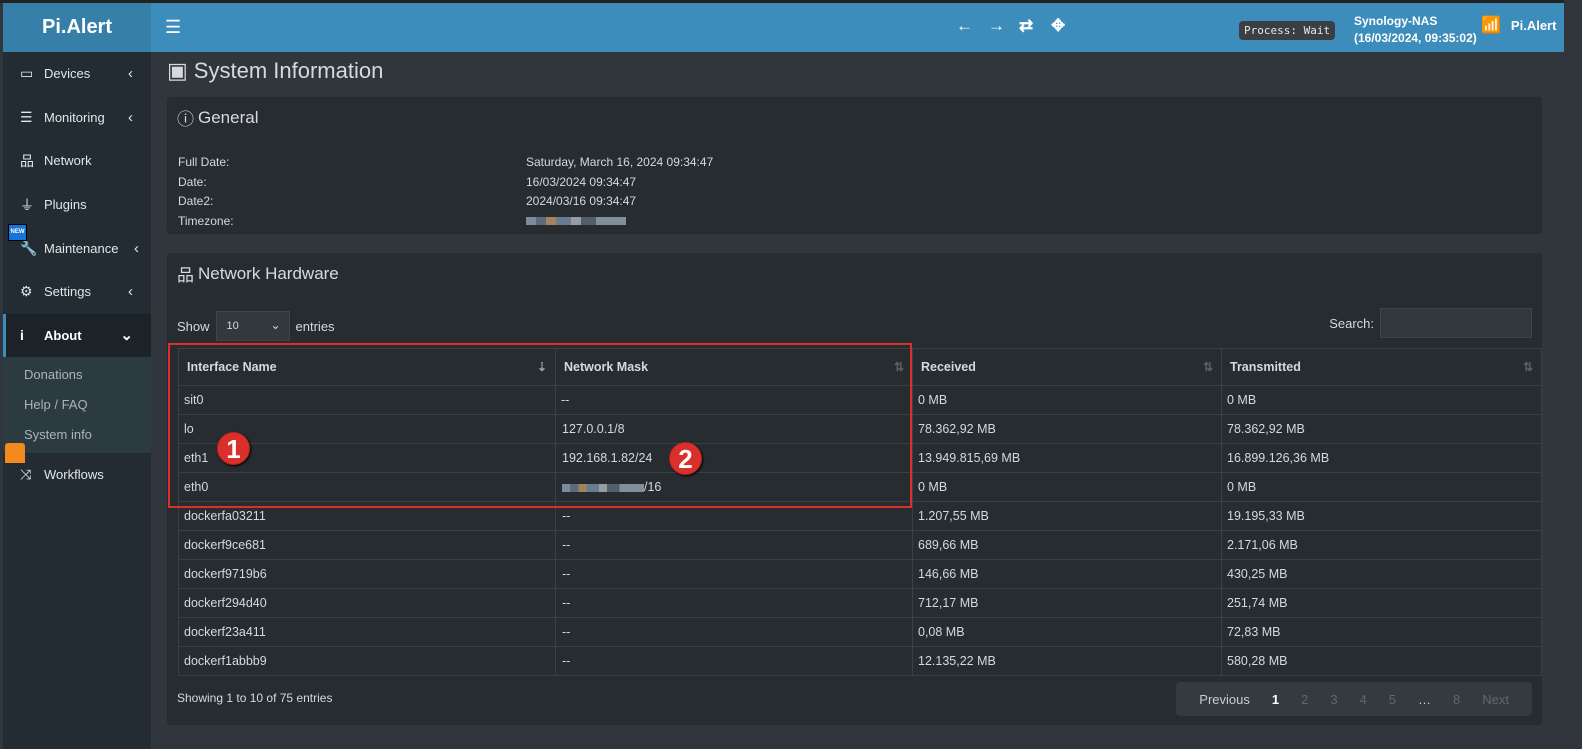  I want to click on page-8: 8, so click(1457, 699).